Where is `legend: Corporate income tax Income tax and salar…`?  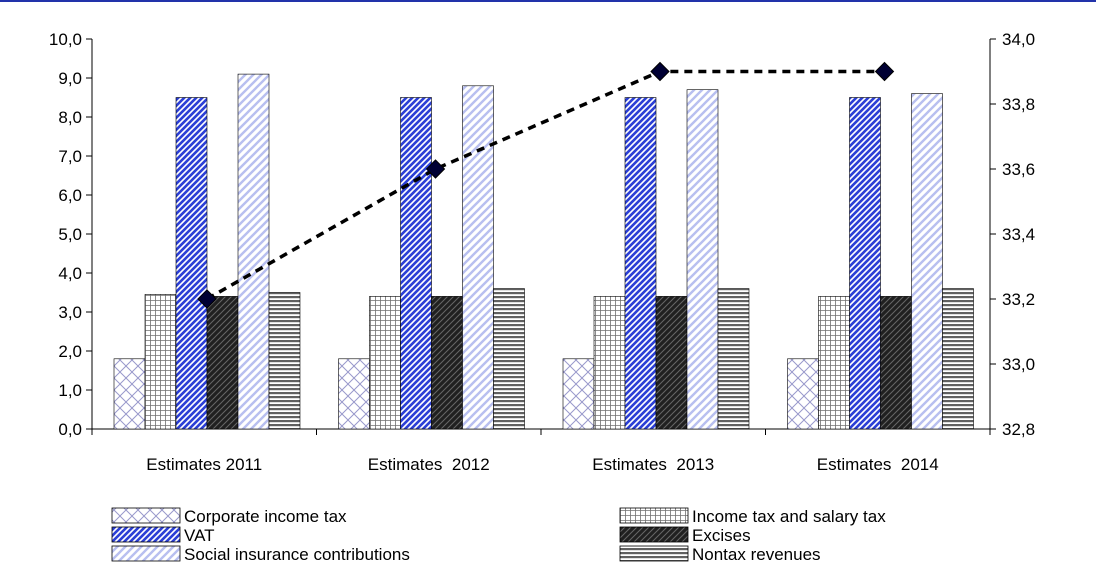 legend: Corporate income tax Income tax and salar… is located at coordinates (498, 535).